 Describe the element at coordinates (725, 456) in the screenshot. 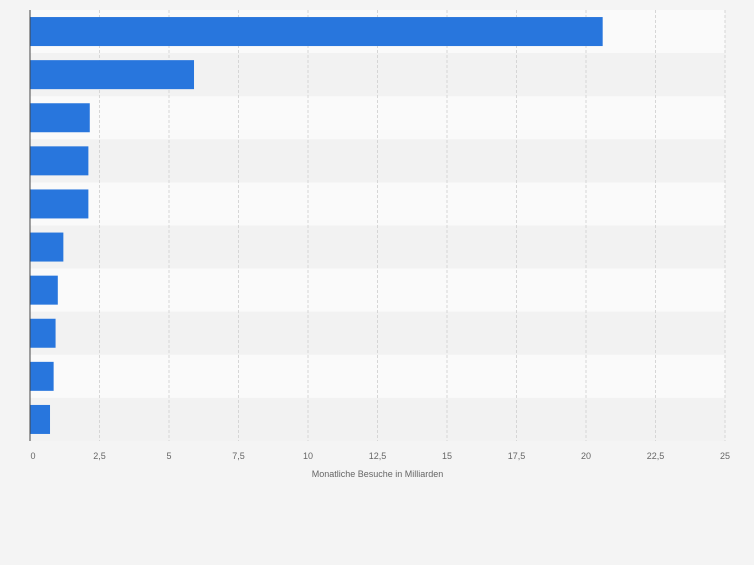

I see `x-tick-label: 25` at that location.